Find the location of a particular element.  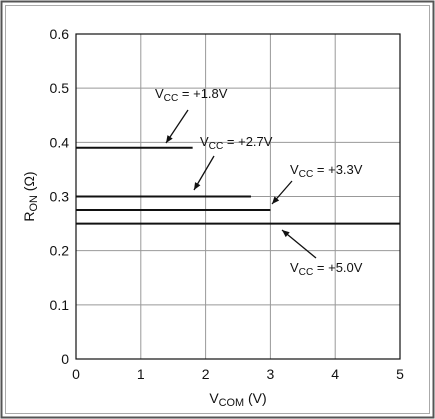

y-axis-label-part: (Ω) is located at coordinates (29, 183).